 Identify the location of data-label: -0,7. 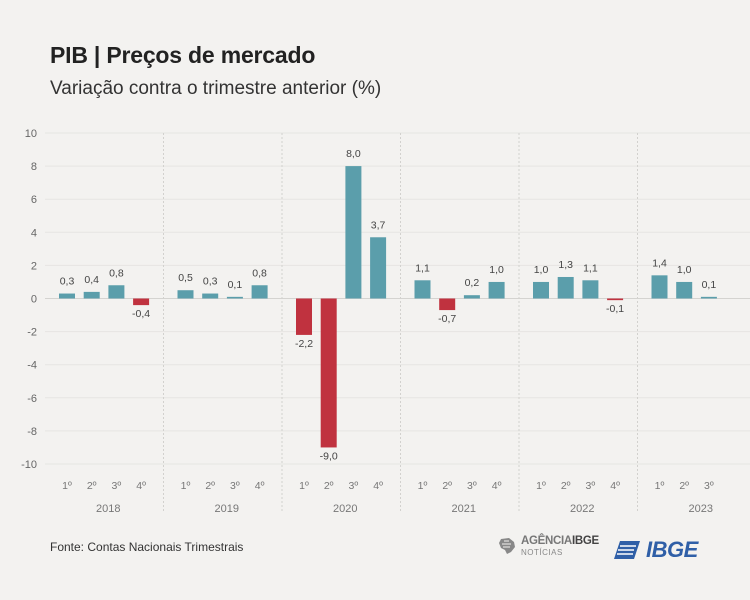
(447, 319).